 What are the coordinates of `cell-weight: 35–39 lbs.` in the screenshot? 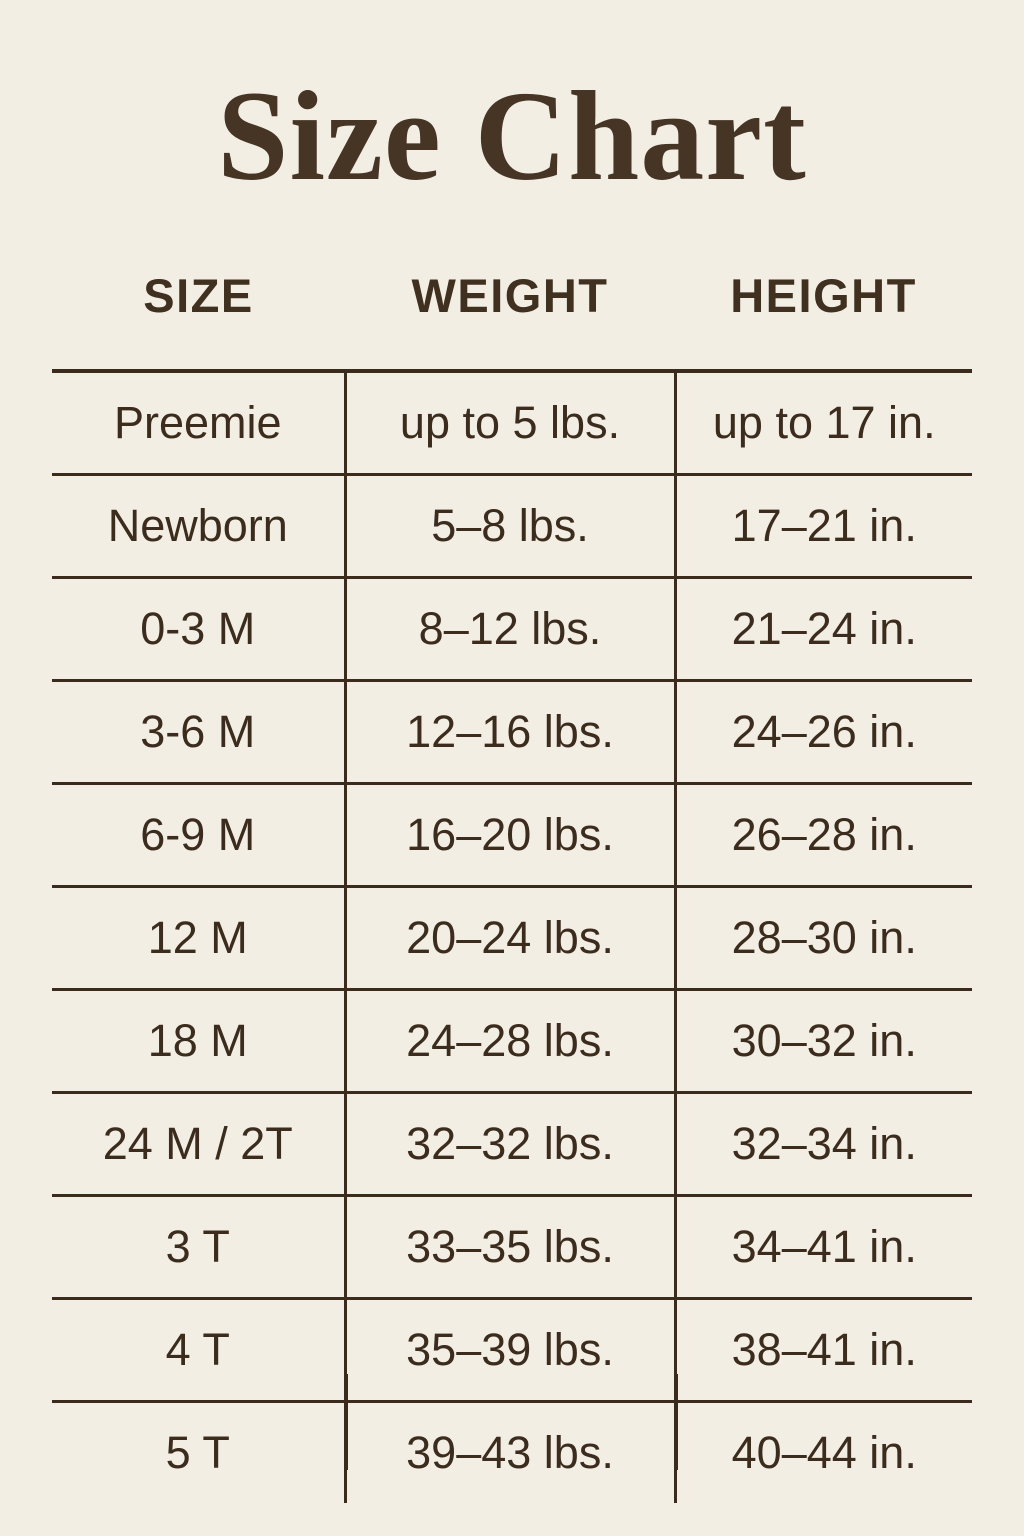 It's located at (511, 1350).